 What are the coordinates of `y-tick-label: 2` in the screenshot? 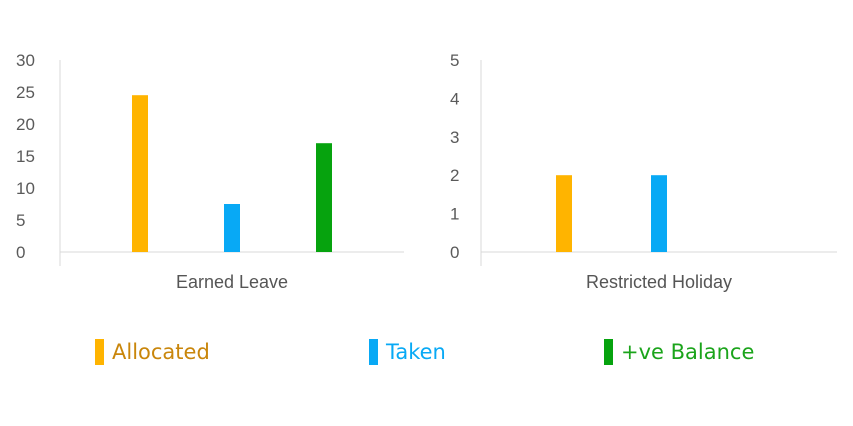 It's located at (454, 175).